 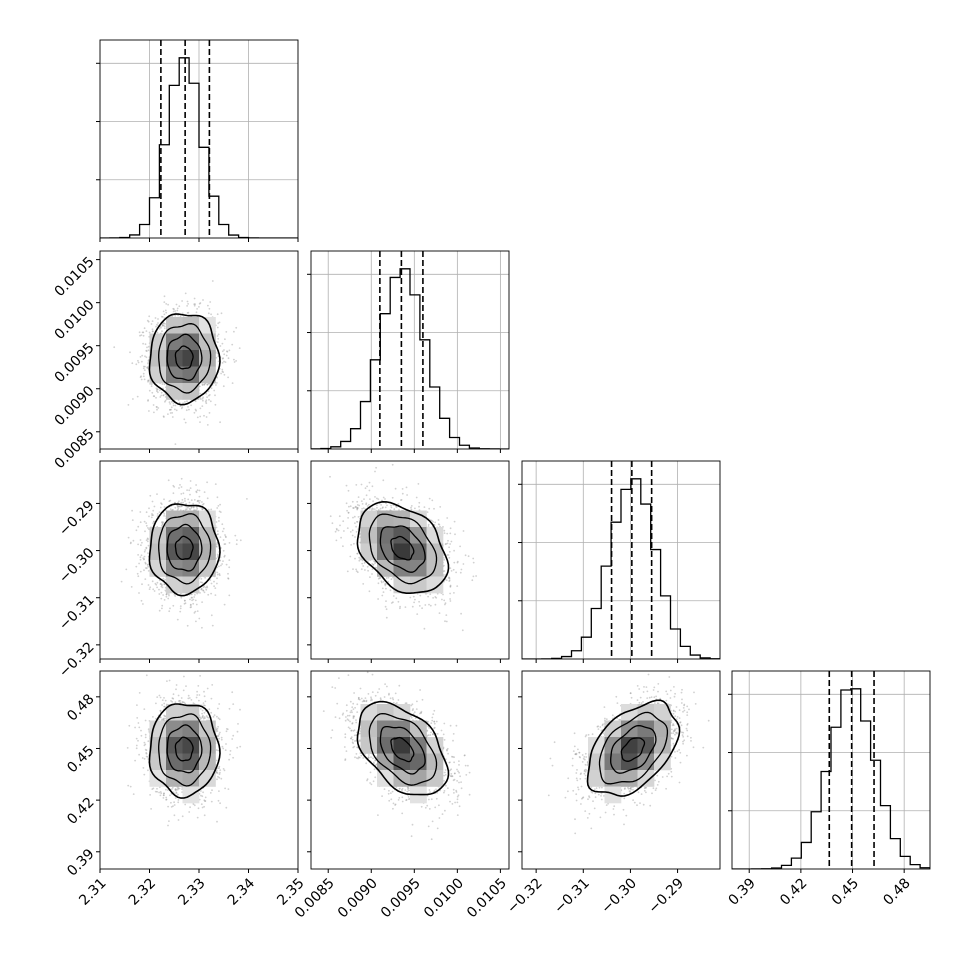 I want to click on y-tick-label: 0.0105, so click(x=75, y=277).